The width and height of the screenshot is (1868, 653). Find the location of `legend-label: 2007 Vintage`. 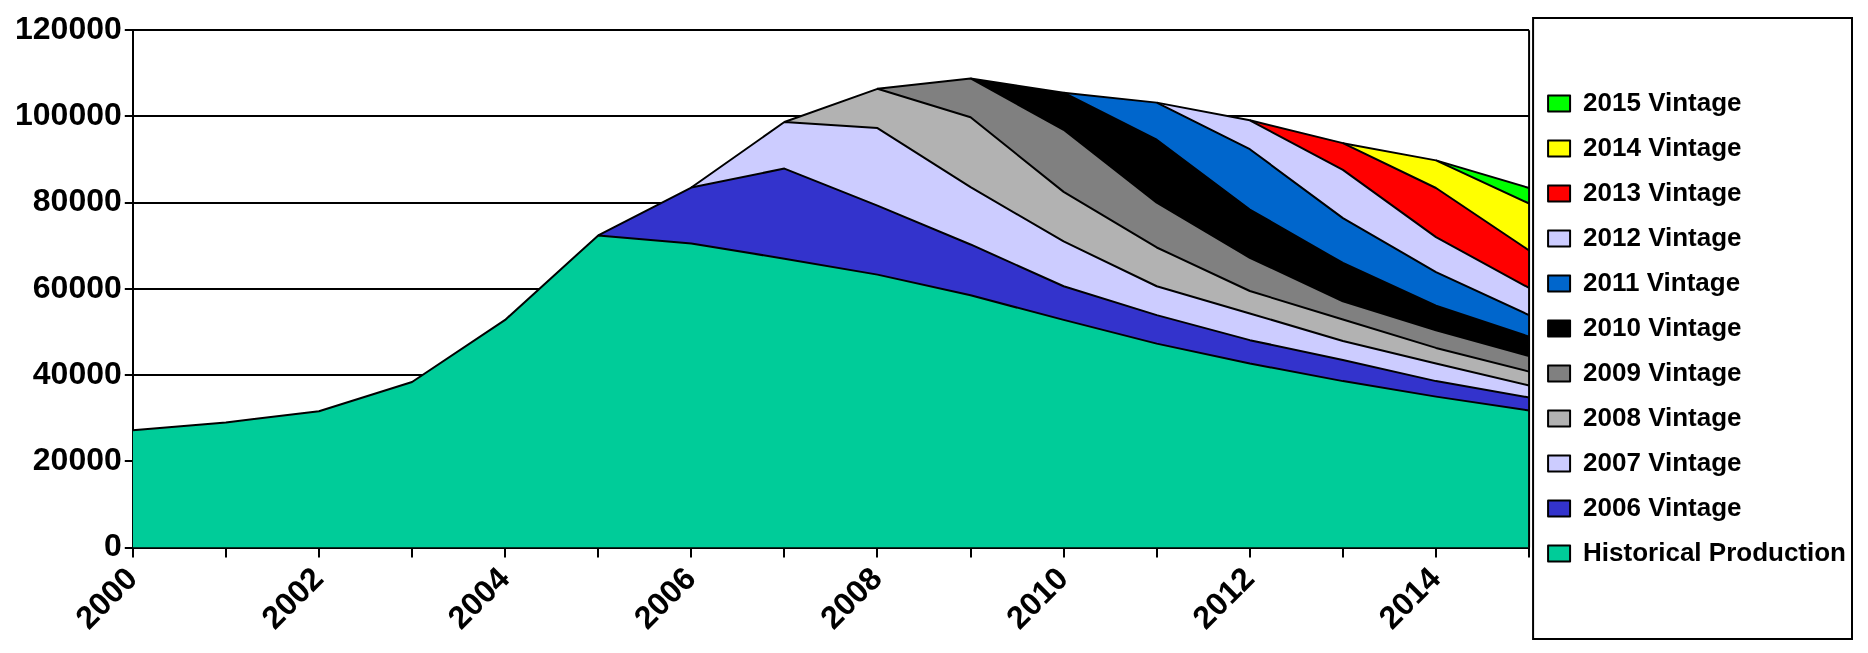

legend-label: 2007 Vintage is located at coordinates (1662, 461).